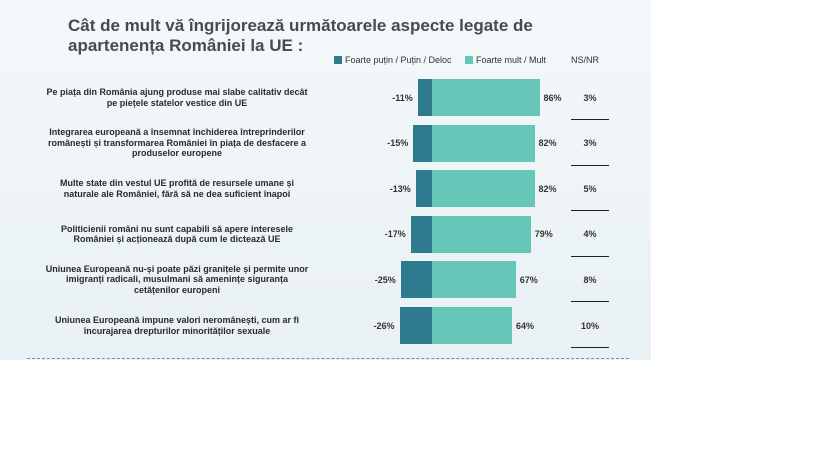 The width and height of the screenshot is (816, 460). Describe the element at coordinates (543, 234) in the screenshot. I see `value-label-positive: 79%` at that location.